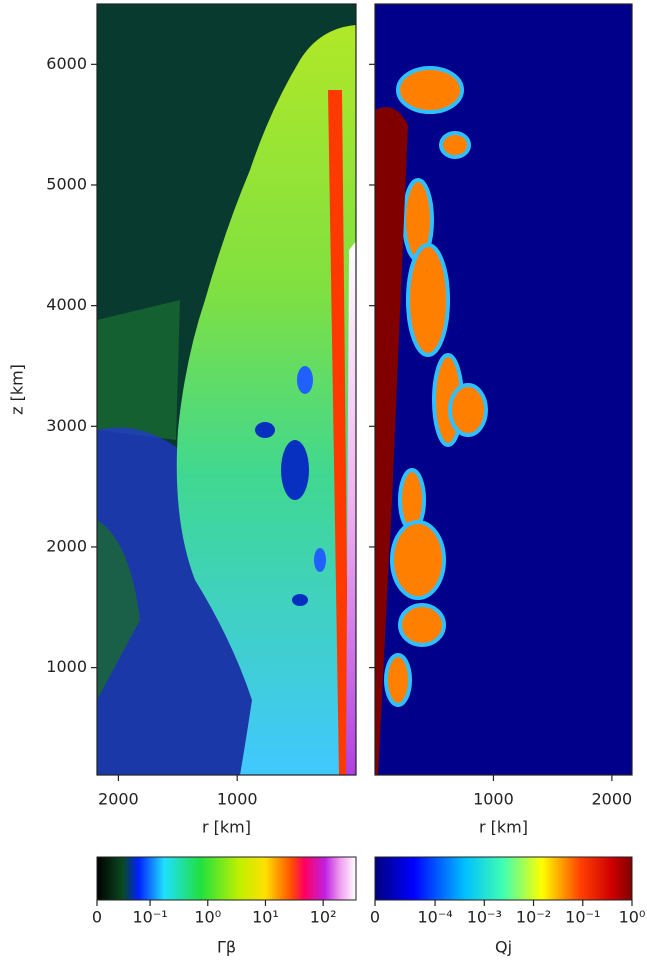 The height and width of the screenshot is (965, 647). Describe the element at coordinates (226, 947) in the screenshot. I see `colorbar-label: Γβ` at that location.